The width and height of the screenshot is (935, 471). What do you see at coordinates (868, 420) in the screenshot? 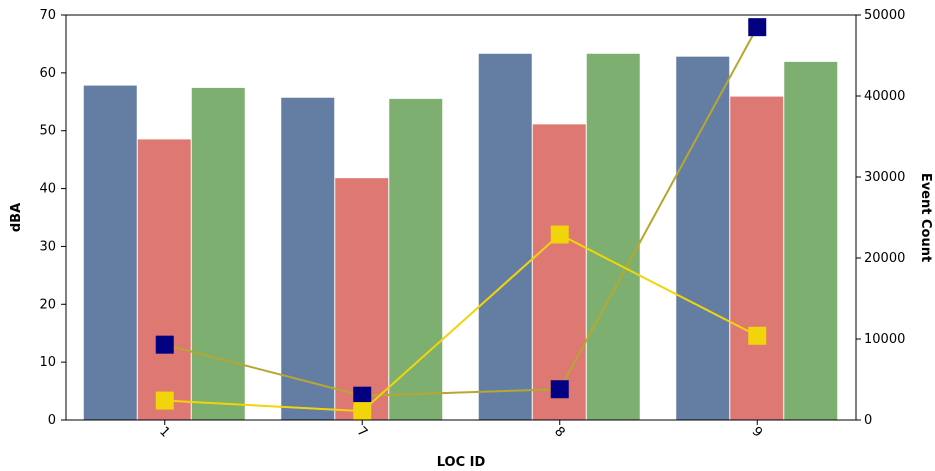
I see `y-right-tick-label: 0` at bounding box center [868, 420].